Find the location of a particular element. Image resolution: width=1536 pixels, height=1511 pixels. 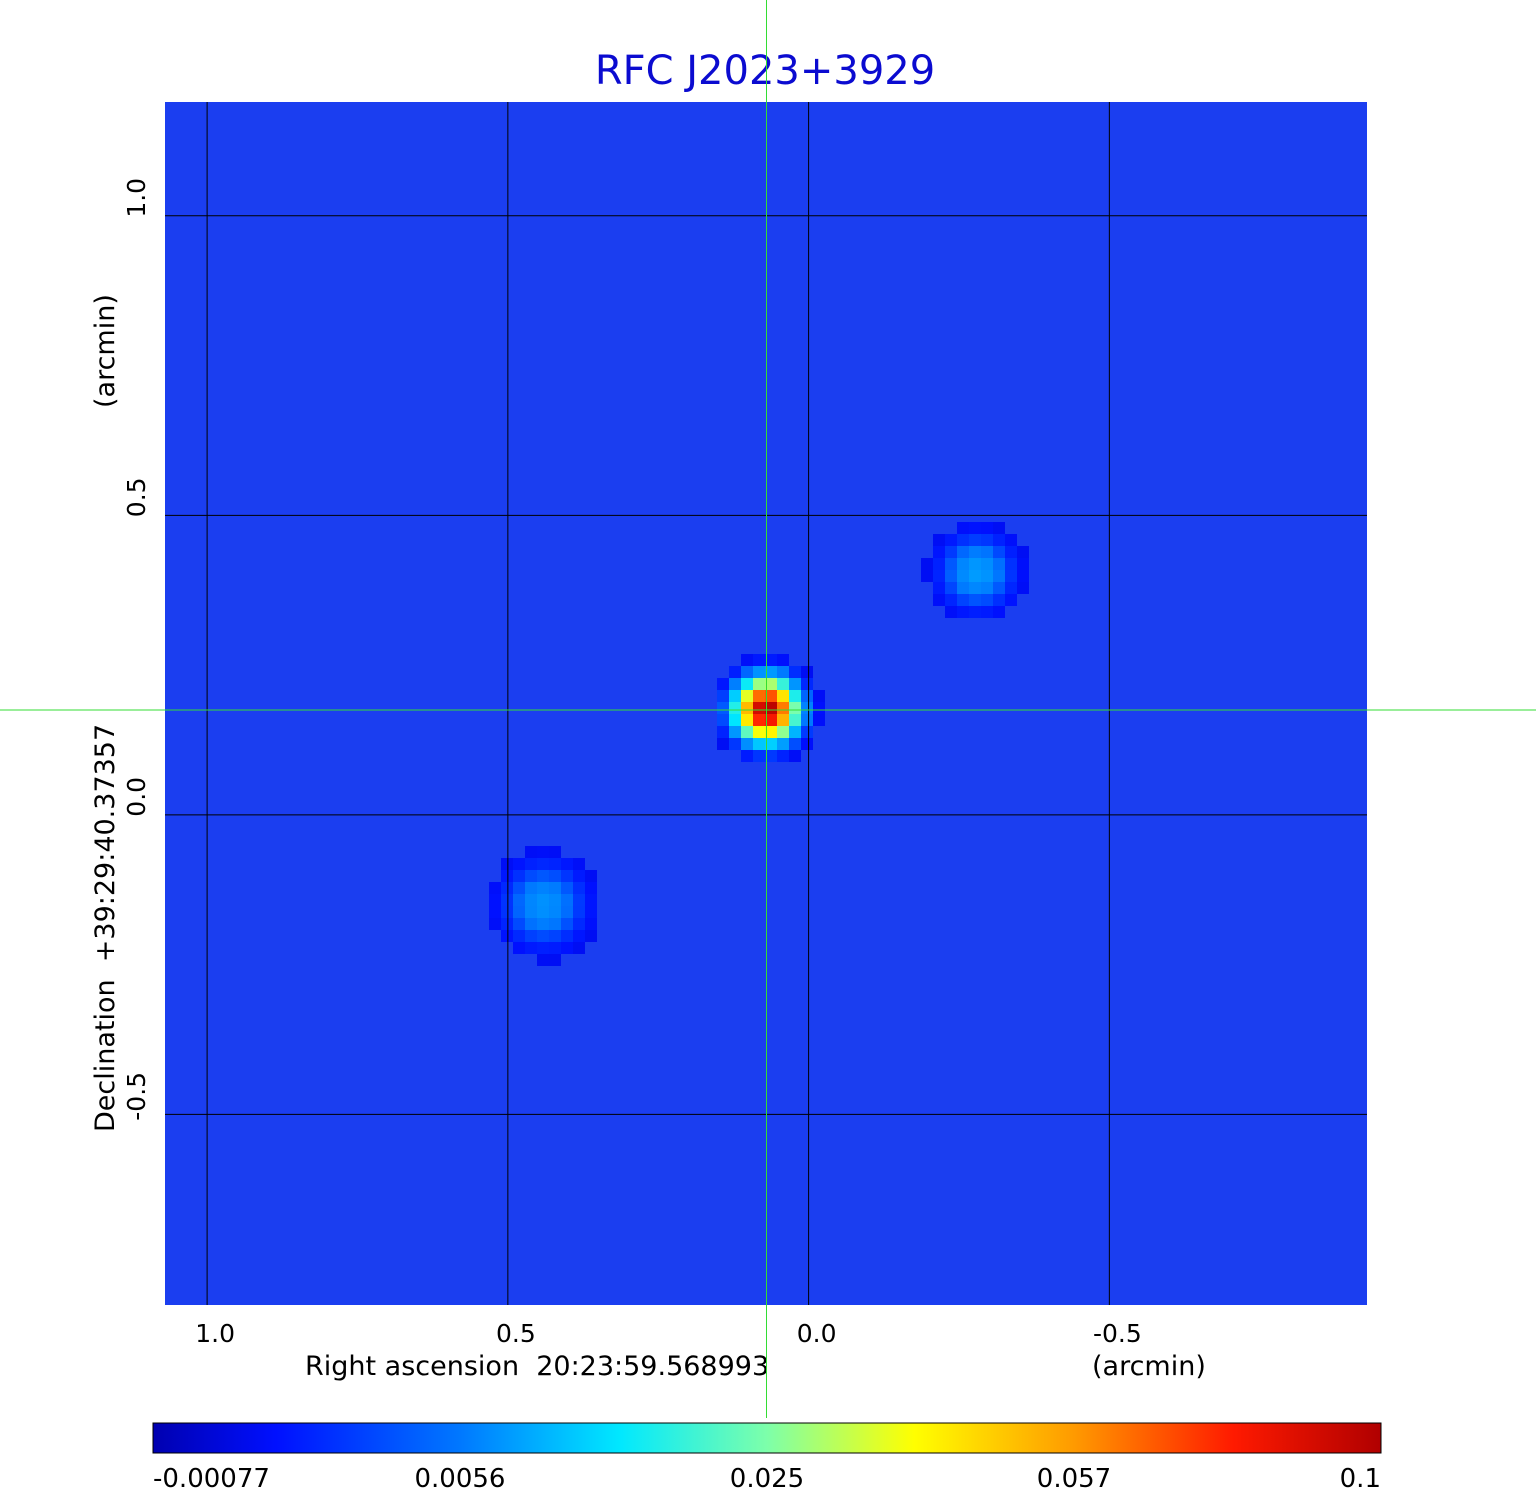

colorbar-tick-label: 0.0056 is located at coordinates (460, 1479).